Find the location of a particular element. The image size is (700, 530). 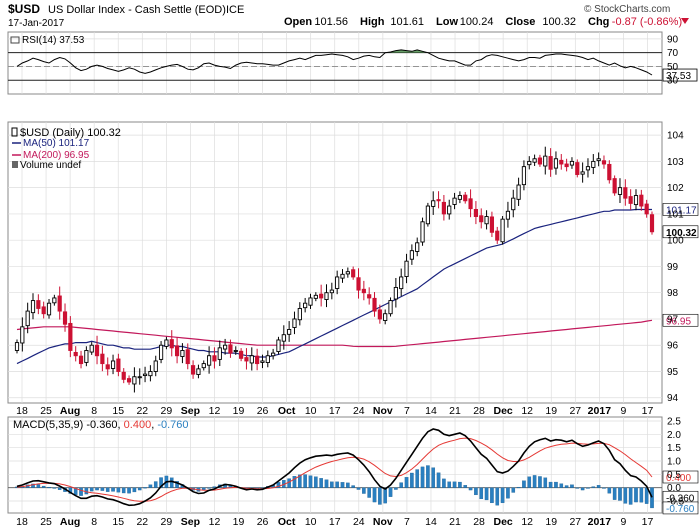

rsi-y-tick: 70 is located at coordinates (673, 53).